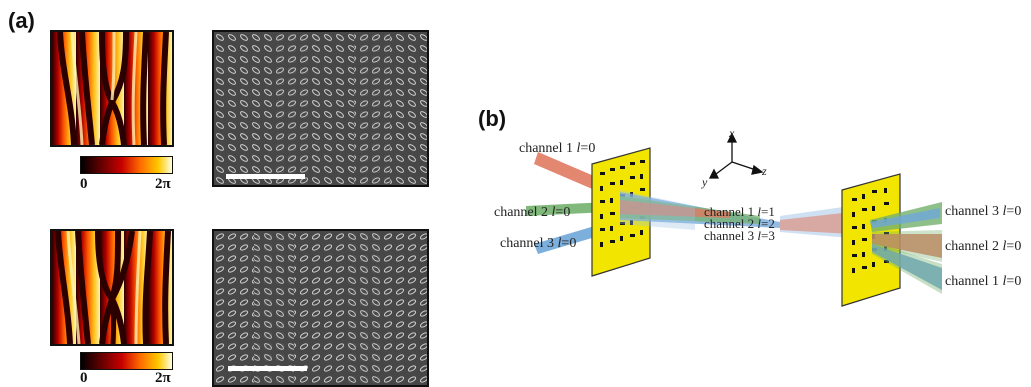  Describe the element at coordinates (816, 223) in the screenshot. I see `beam-converge` at that location.